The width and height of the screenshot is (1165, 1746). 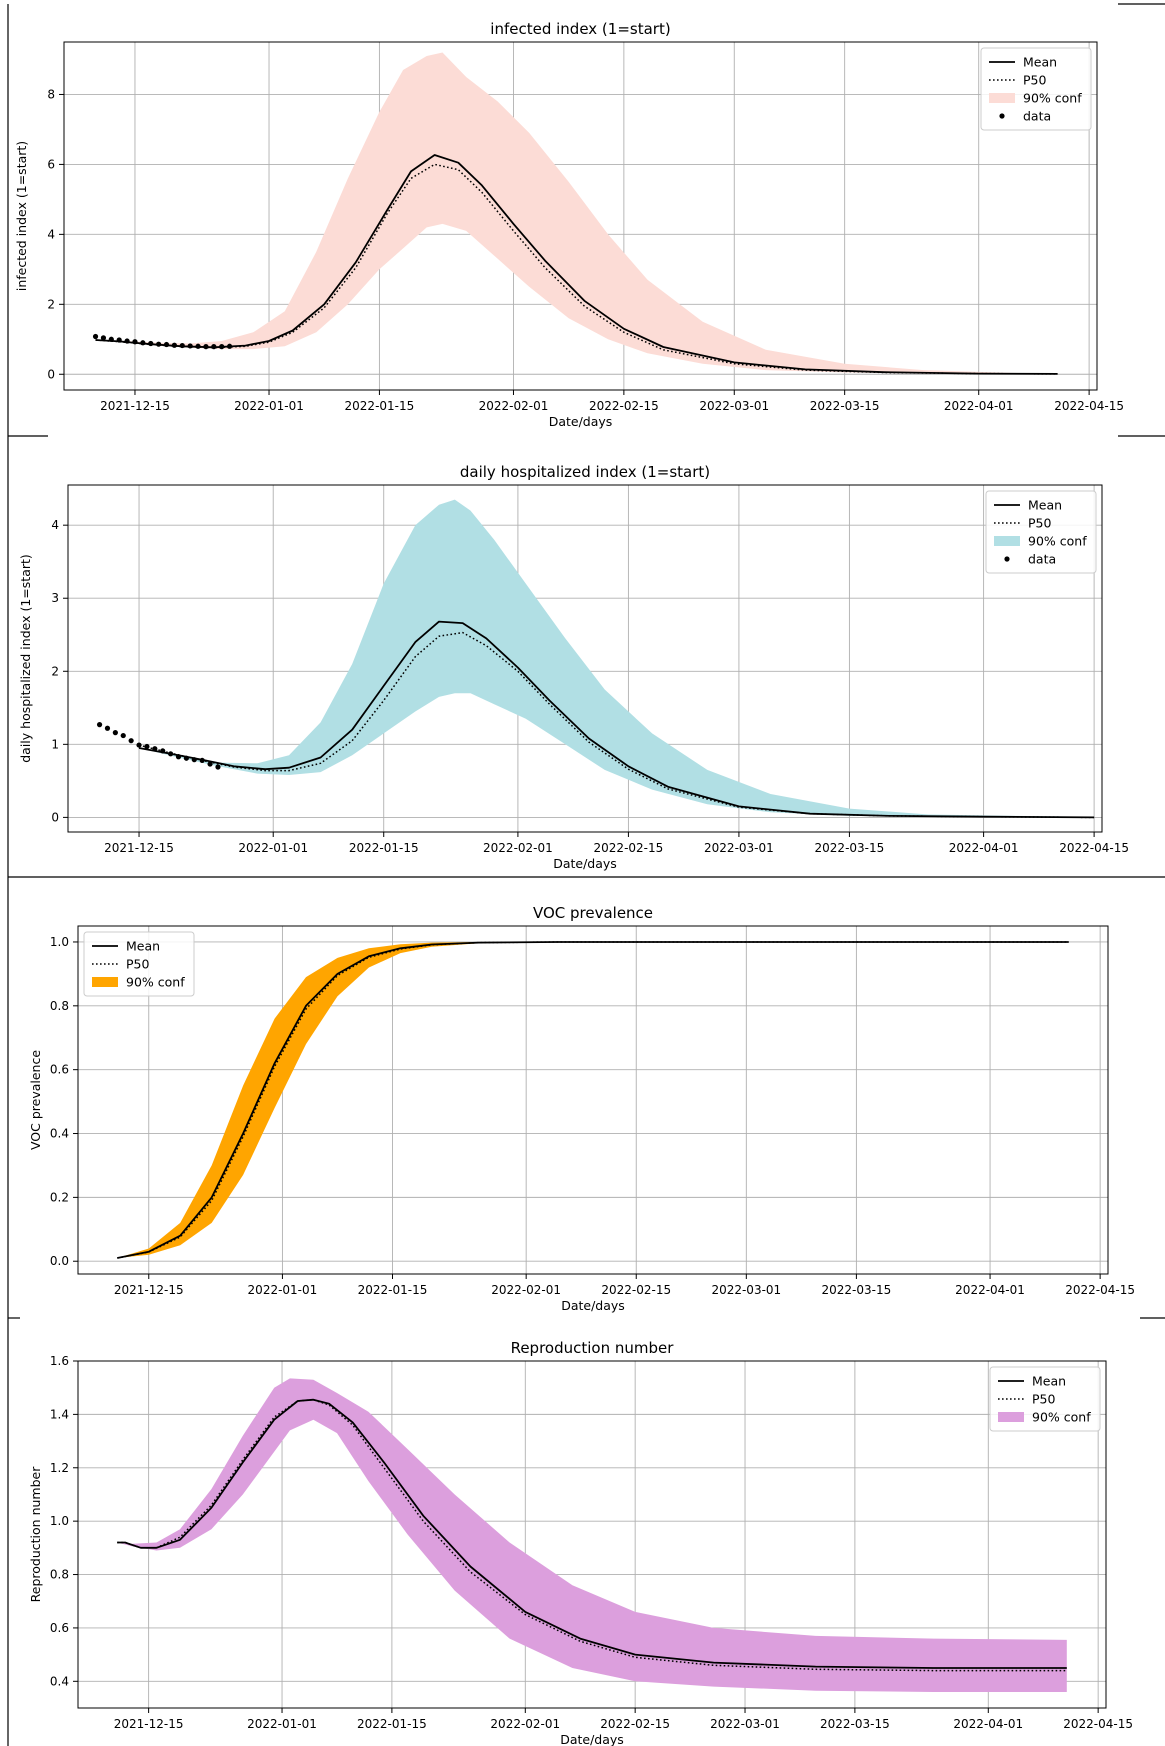 I want to click on y-tick-label: 1.6, so click(x=59, y=1361).